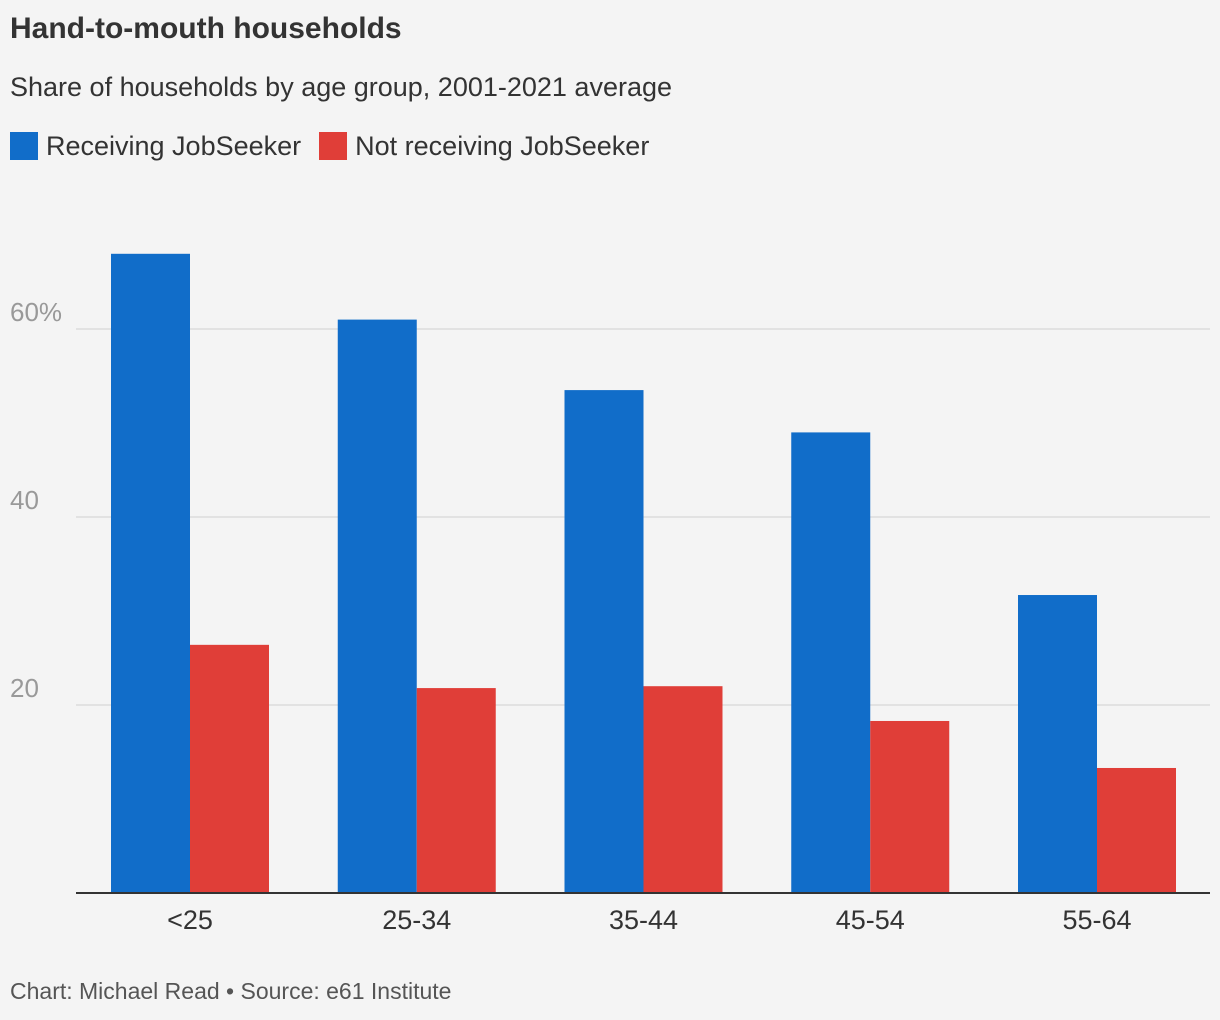 Image resolution: width=1220 pixels, height=1020 pixels. What do you see at coordinates (870, 920) in the screenshot?
I see `x-tick-label-4: 45-54` at bounding box center [870, 920].